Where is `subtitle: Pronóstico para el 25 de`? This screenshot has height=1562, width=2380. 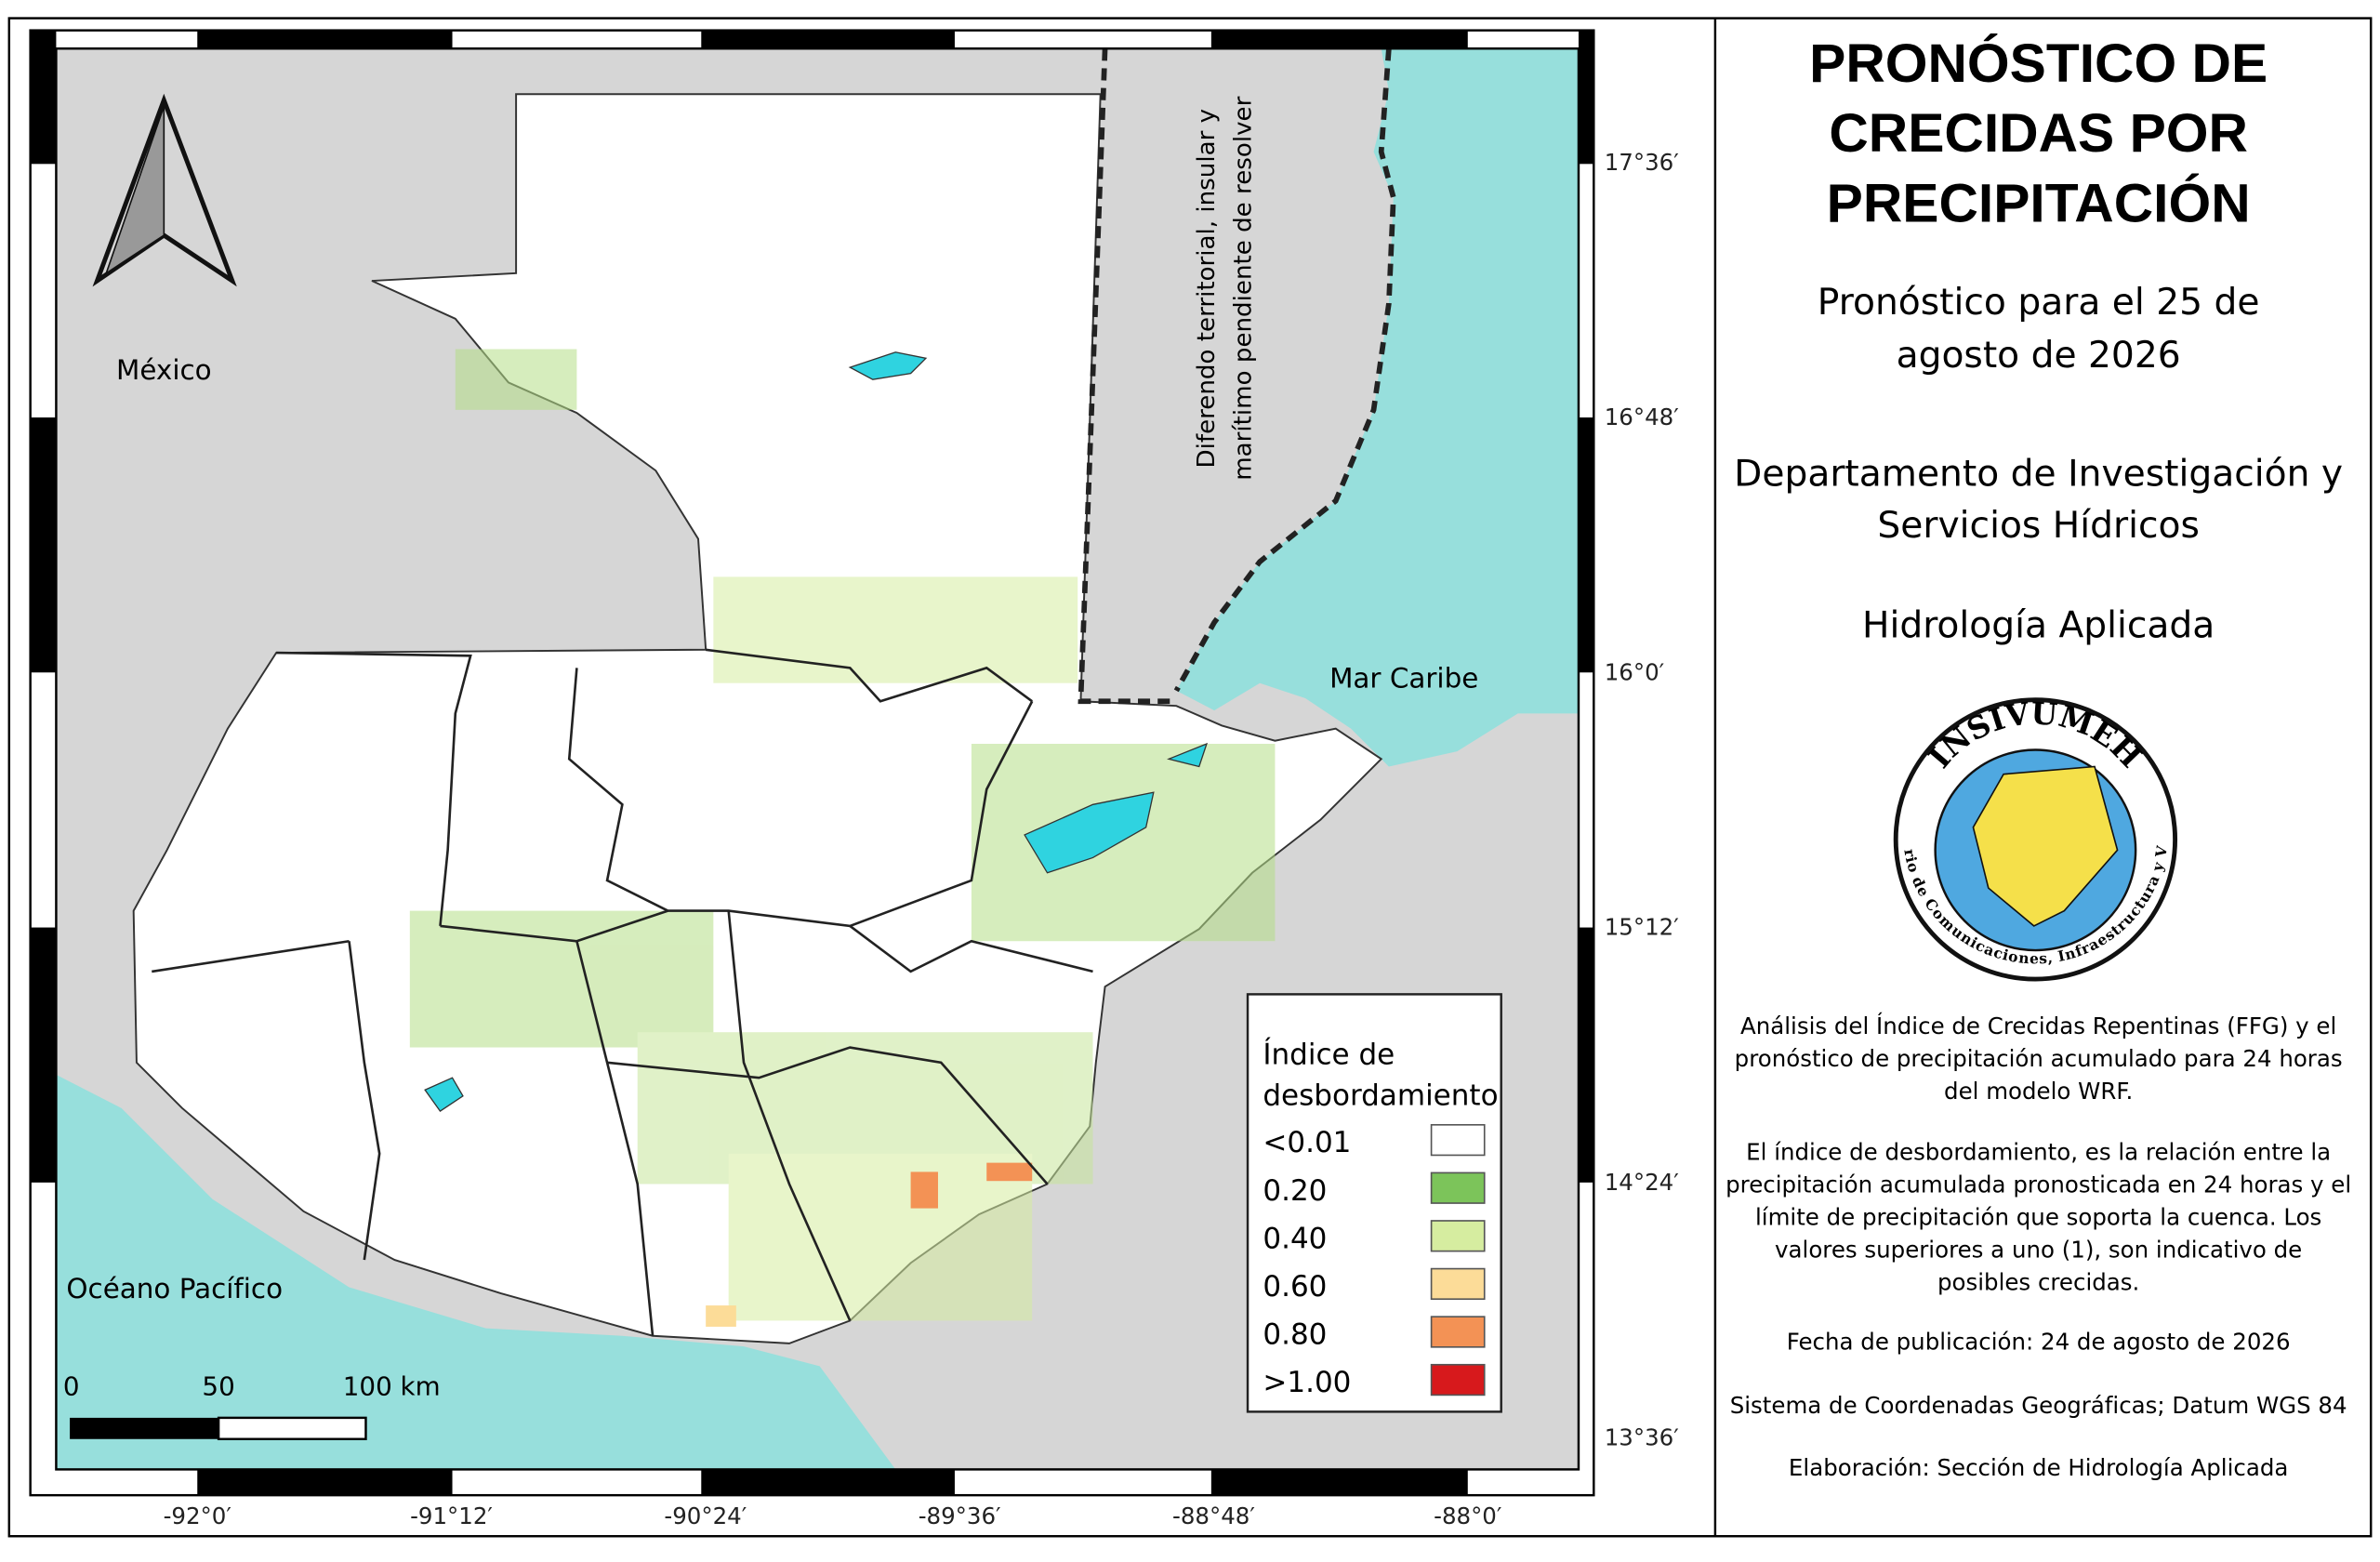 subtitle: Pronóstico para el 25 de is located at coordinates (2039, 303).